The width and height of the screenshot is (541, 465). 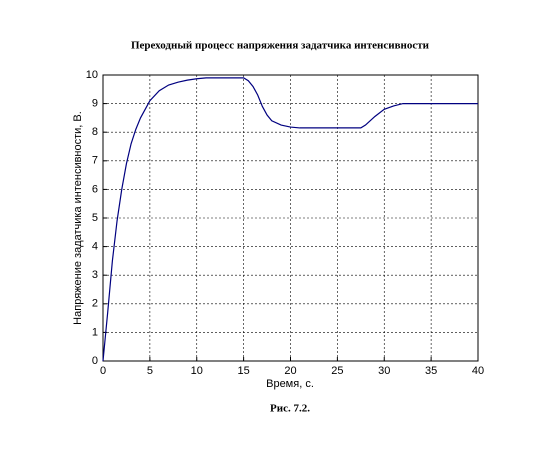 What do you see at coordinates (150, 371) in the screenshot?
I see `x-tick-label: 5` at bounding box center [150, 371].